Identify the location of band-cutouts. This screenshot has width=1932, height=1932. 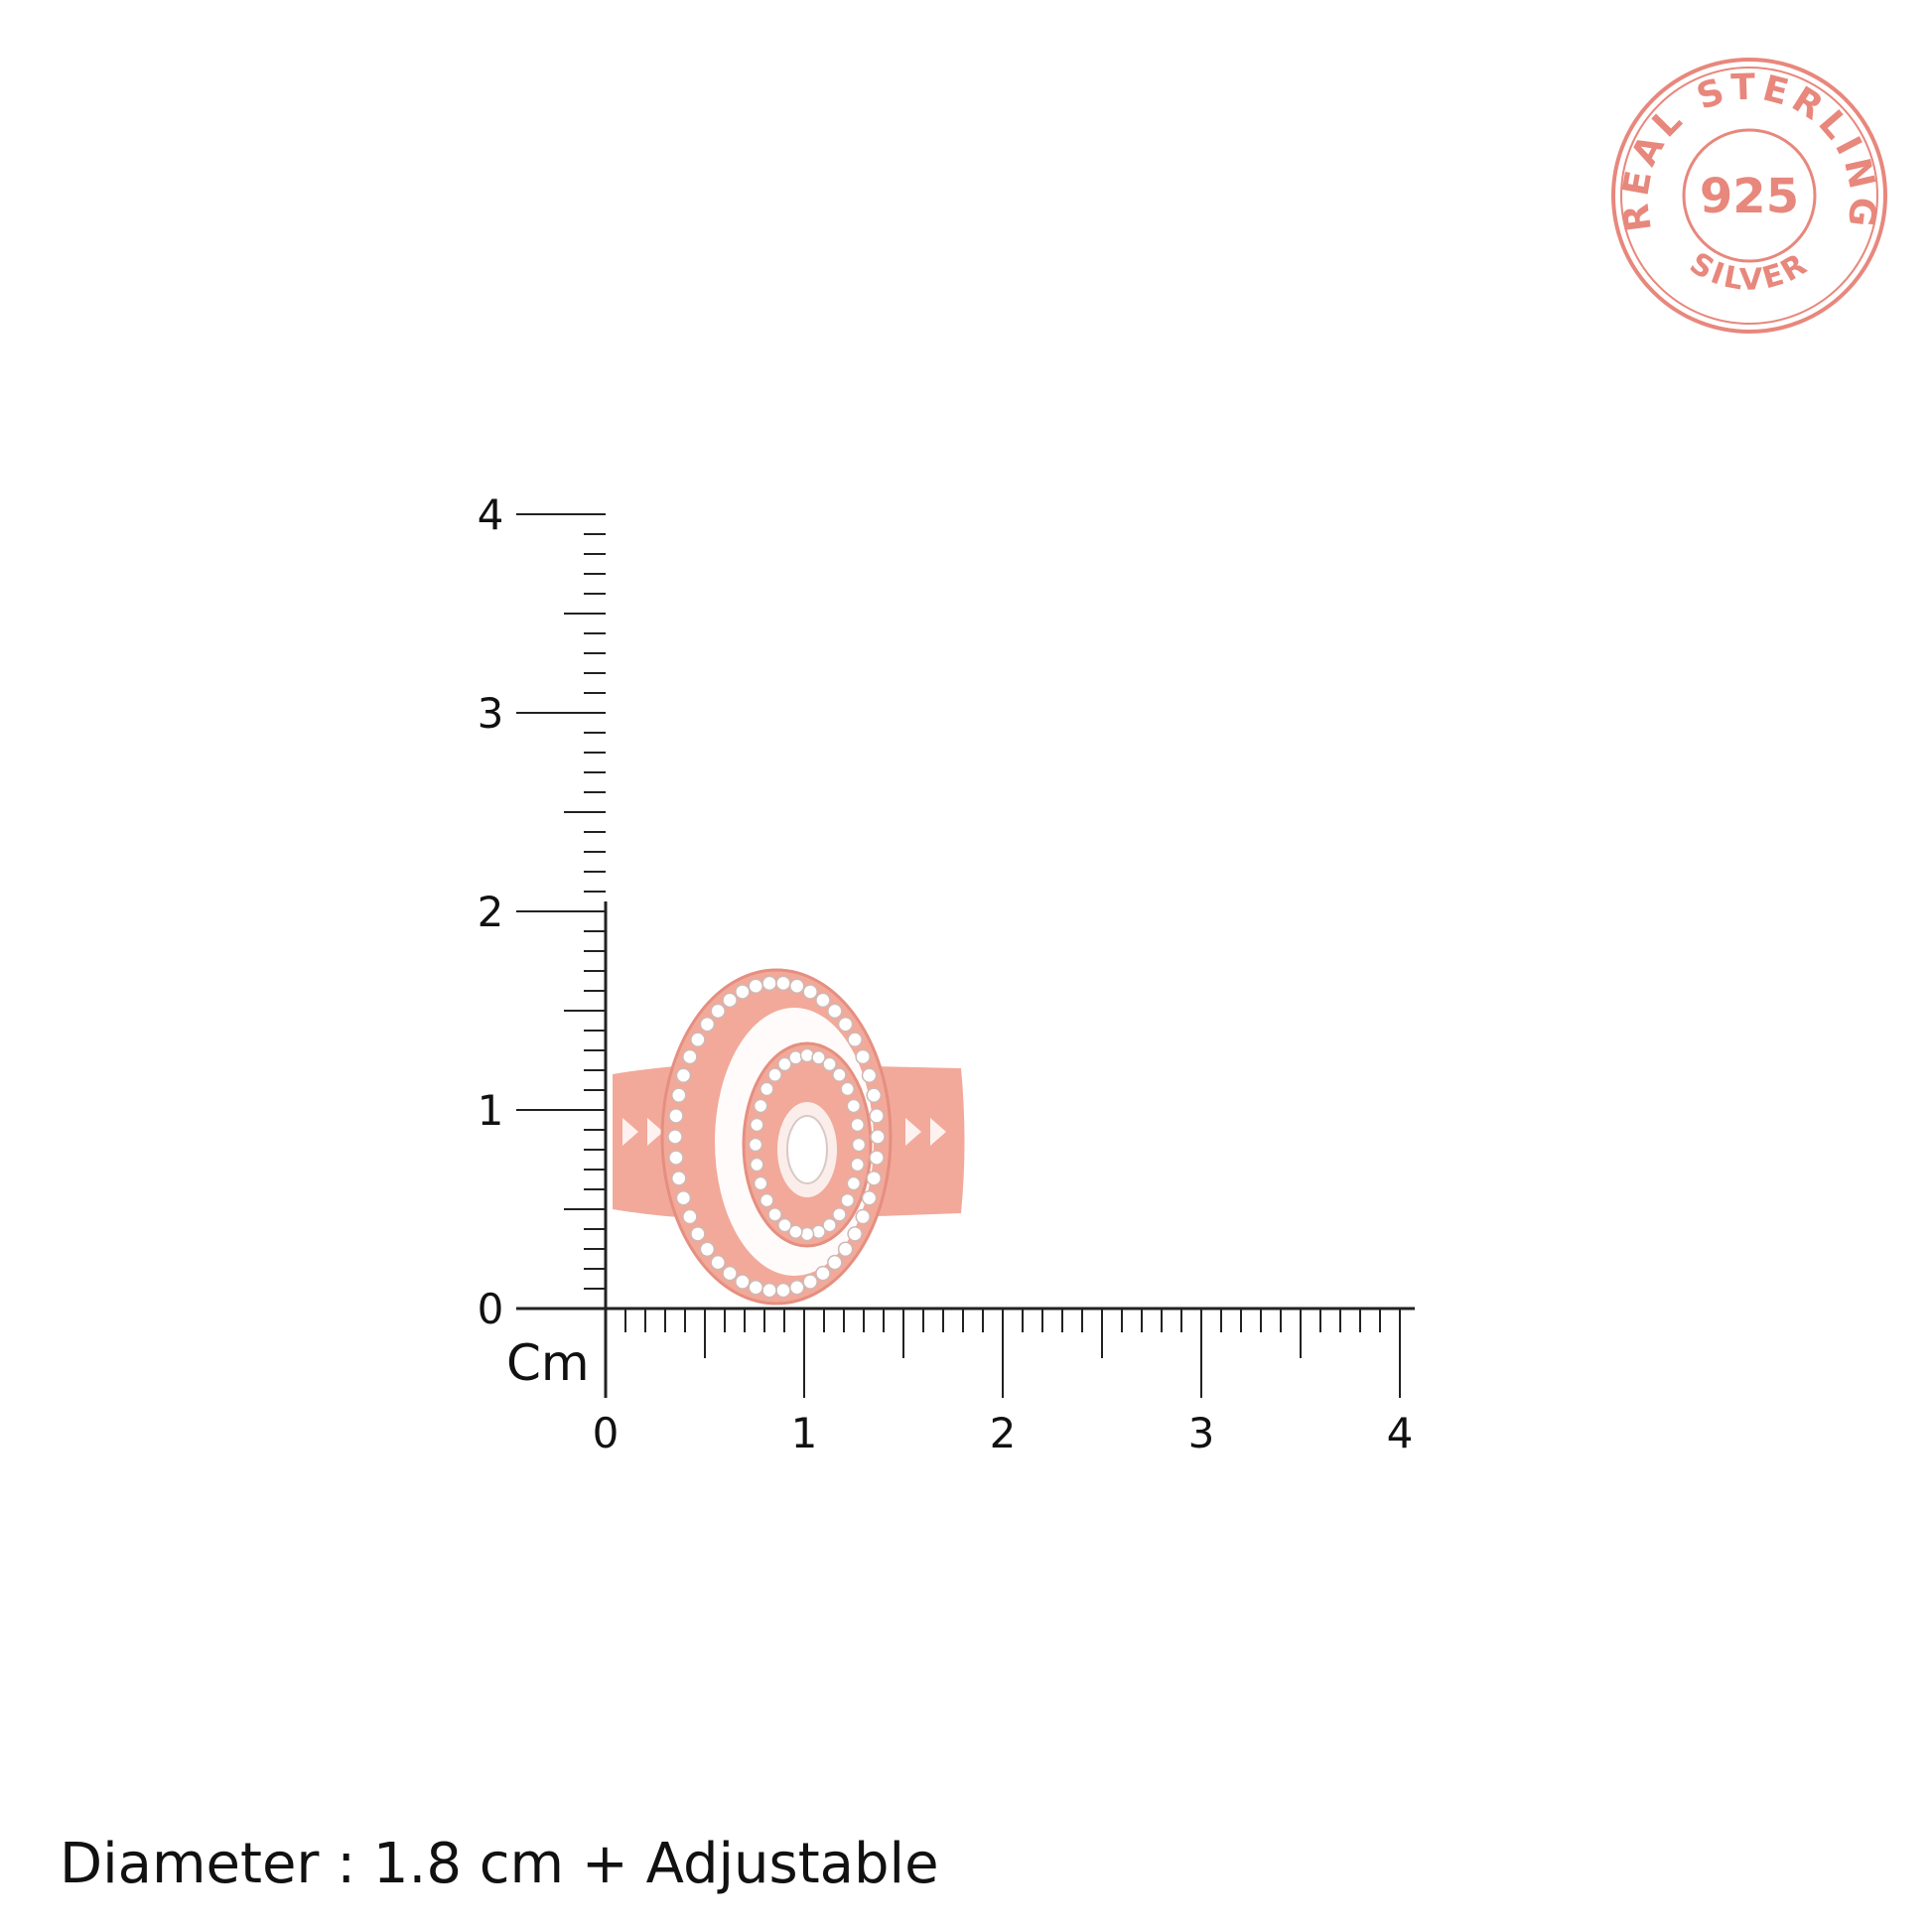
(784, 1132).